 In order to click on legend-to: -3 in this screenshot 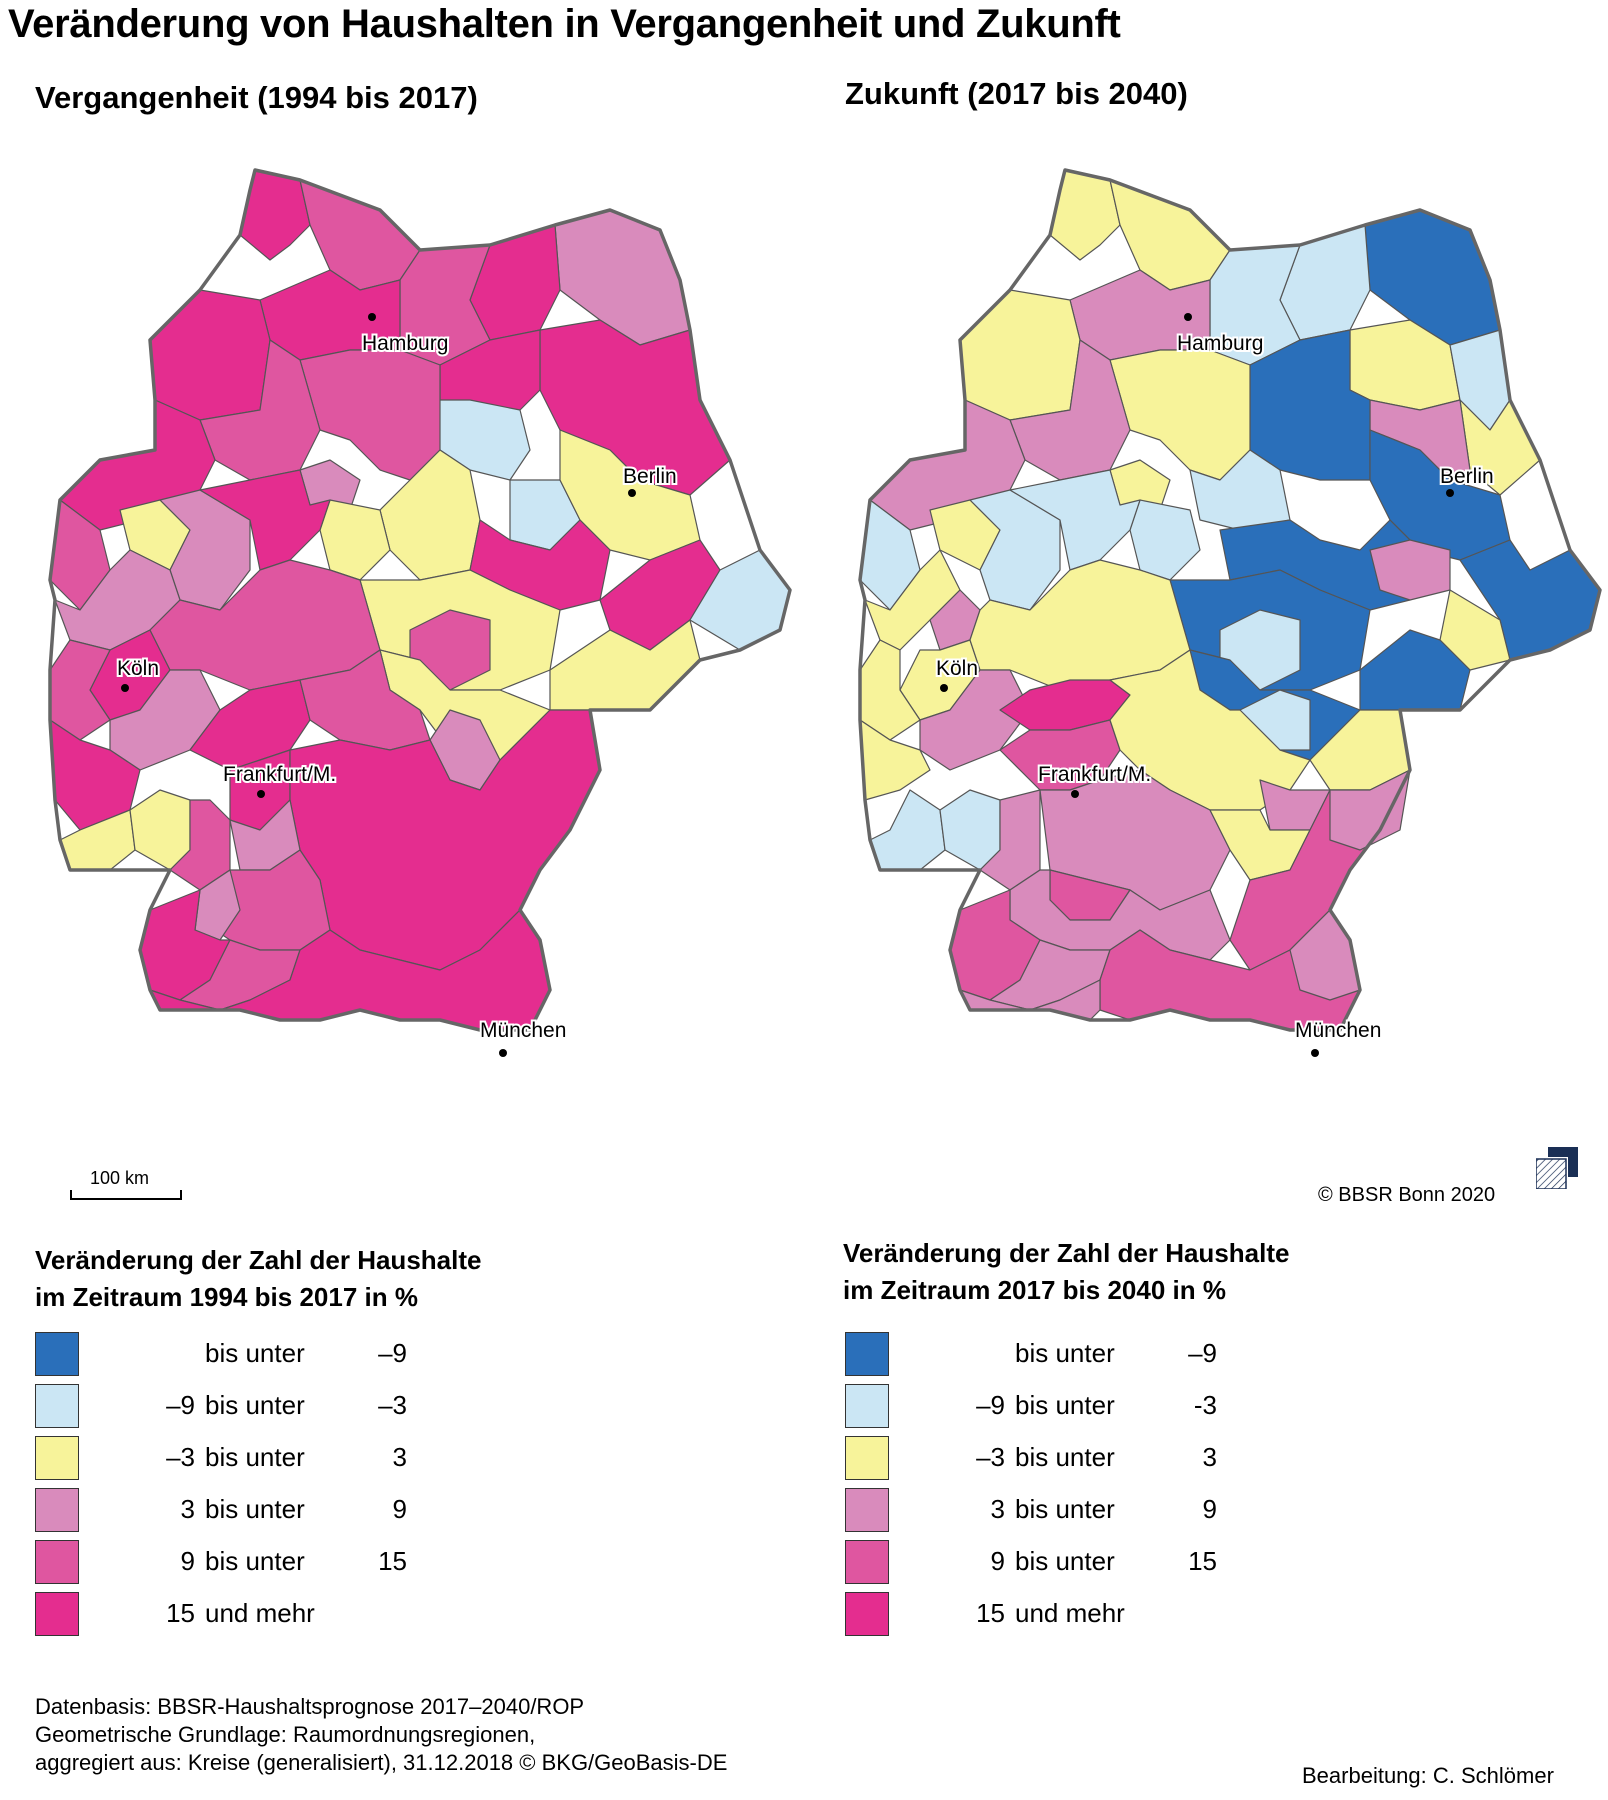, I will do `click(1205, 1405)`.